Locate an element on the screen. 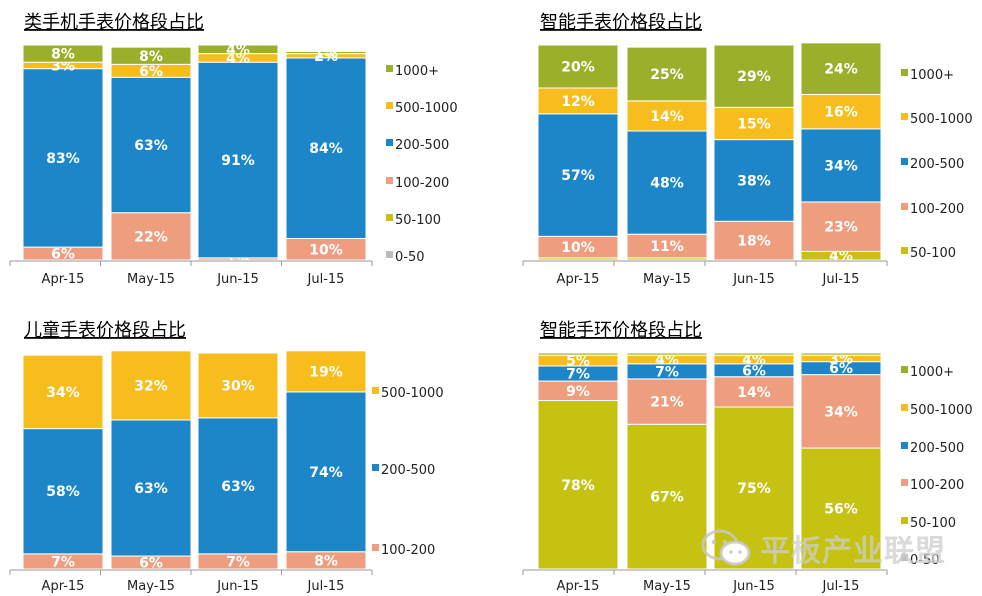  data-label-200-500-jun-15: 38% is located at coordinates (754, 181).